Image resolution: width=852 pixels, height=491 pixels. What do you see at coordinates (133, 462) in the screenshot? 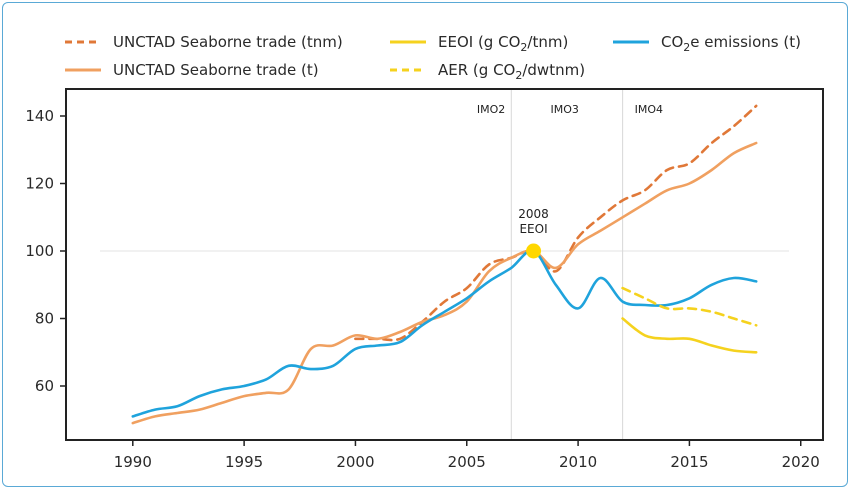
I see `x-tick-label: 1990` at bounding box center [133, 462].